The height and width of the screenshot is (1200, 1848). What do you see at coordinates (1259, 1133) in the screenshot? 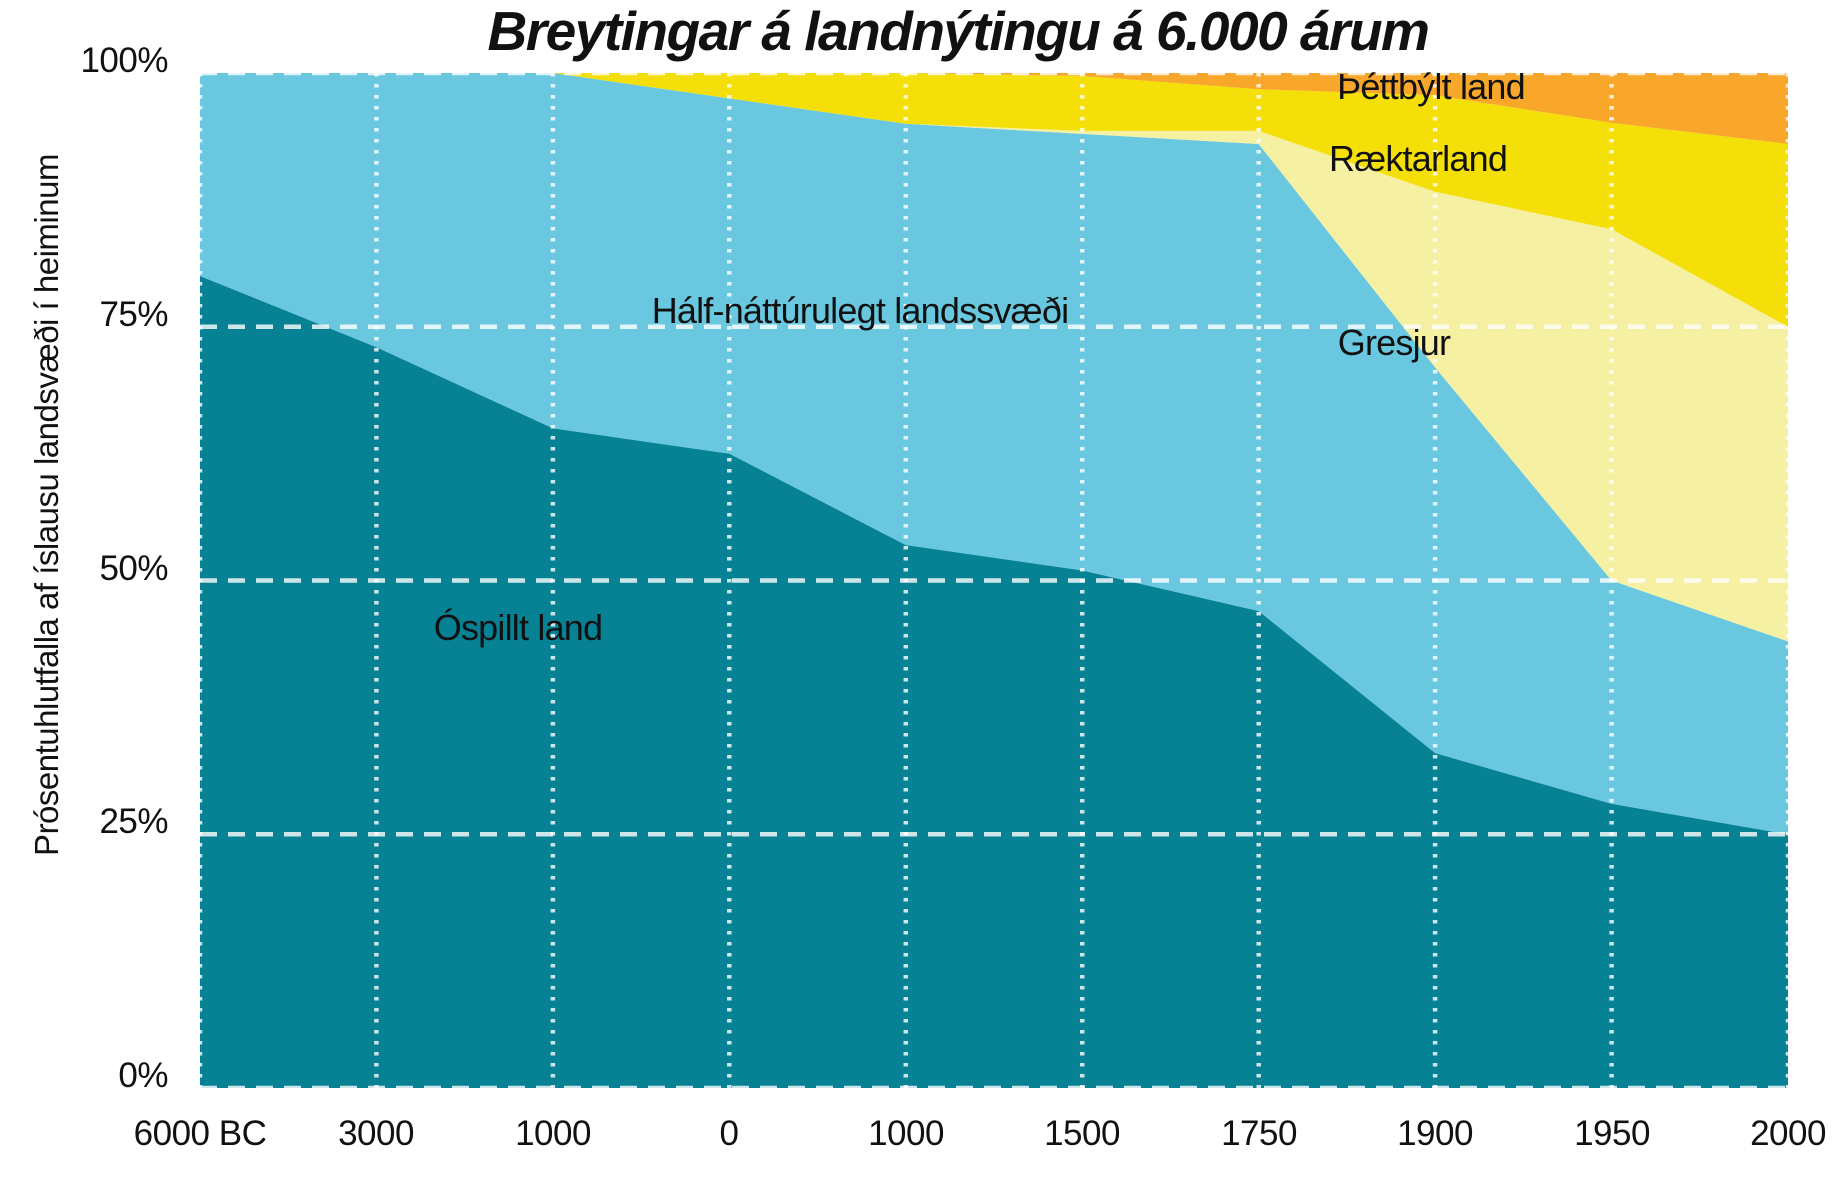
I see `x-tick-label-1750: 1750` at bounding box center [1259, 1133].